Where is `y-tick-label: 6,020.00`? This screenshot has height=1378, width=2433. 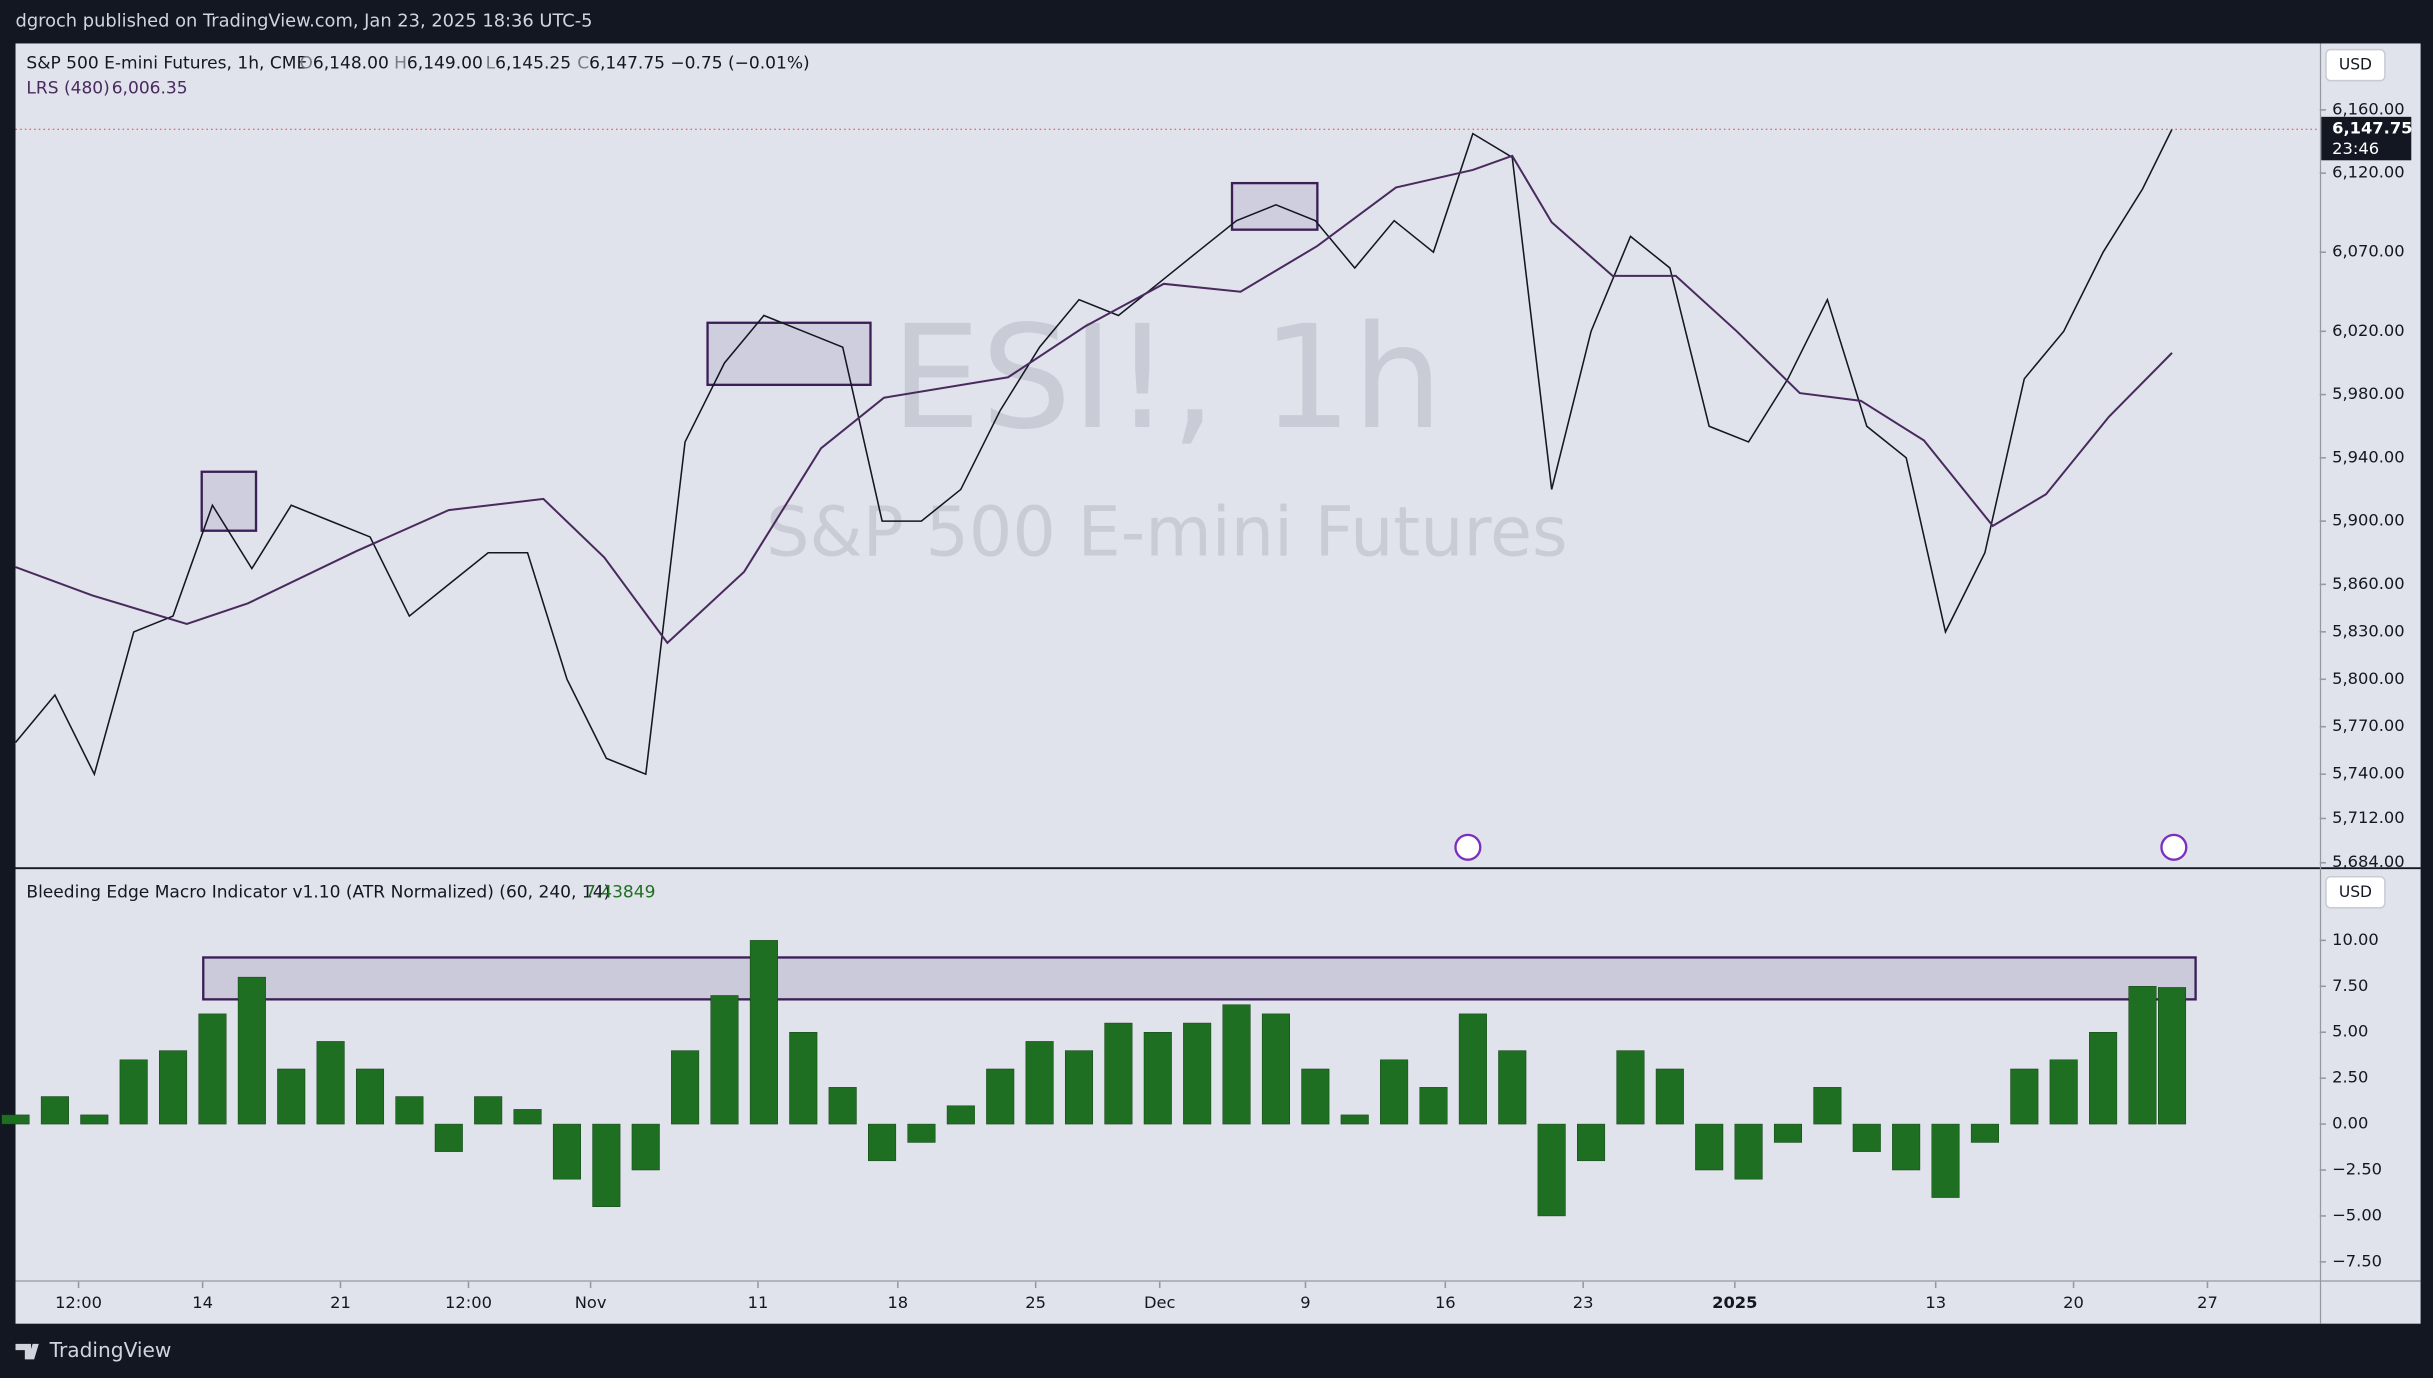 y-tick-label: 6,020.00 is located at coordinates (2368, 330).